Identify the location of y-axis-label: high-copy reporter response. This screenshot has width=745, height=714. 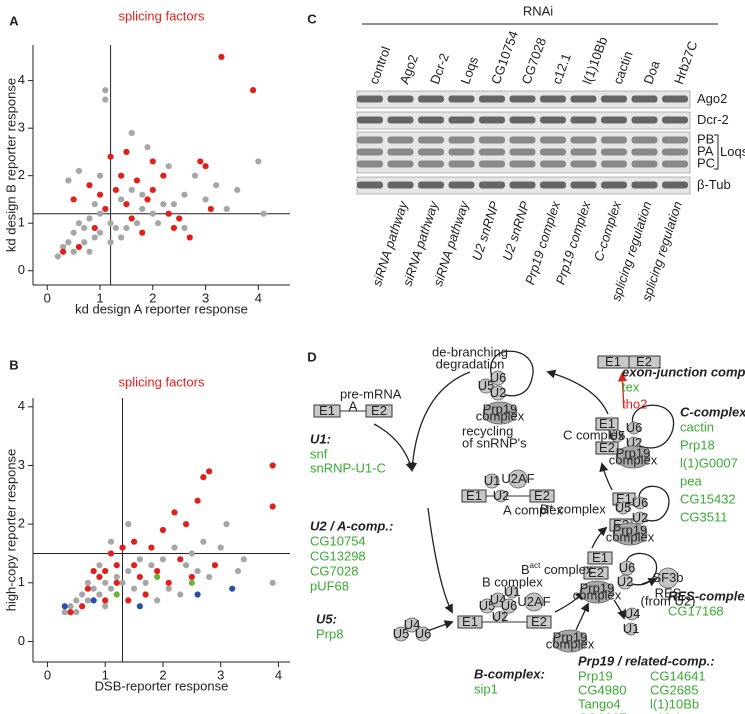
(10, 530).